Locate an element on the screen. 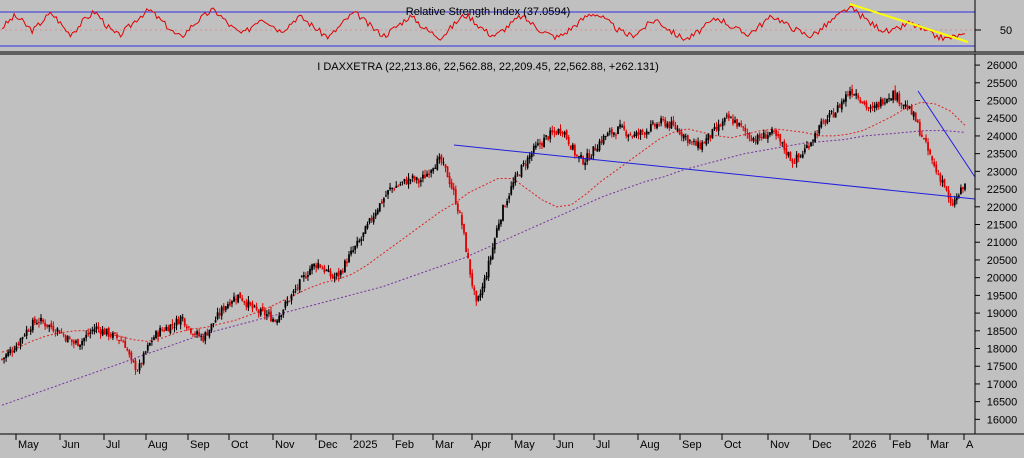 This screenshot has height=458, width=1024. x-axis-label: Feb is located at coordinates (404, 445).